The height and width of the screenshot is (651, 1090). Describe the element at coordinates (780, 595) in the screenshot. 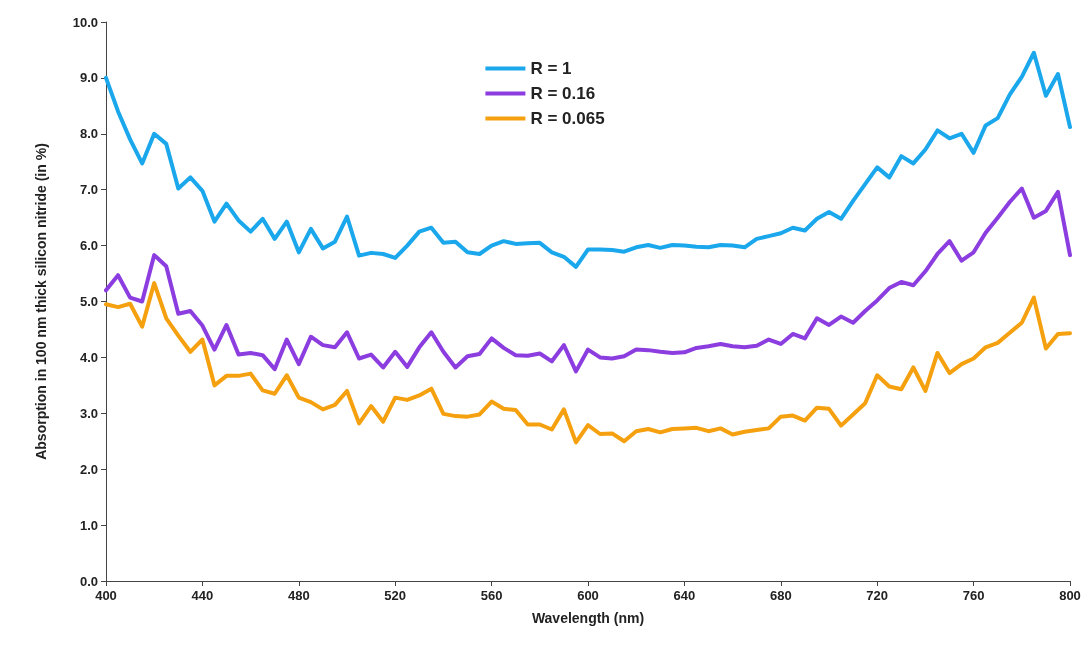

I see `x-tick-label: 680` at that location.